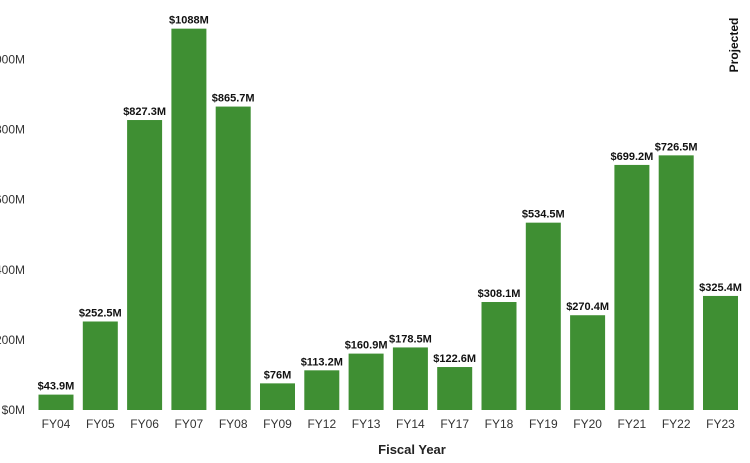  I want to click on y-axis-ticks: $0M $200M $400M $600M $800M $1000M, so click(12, 235).